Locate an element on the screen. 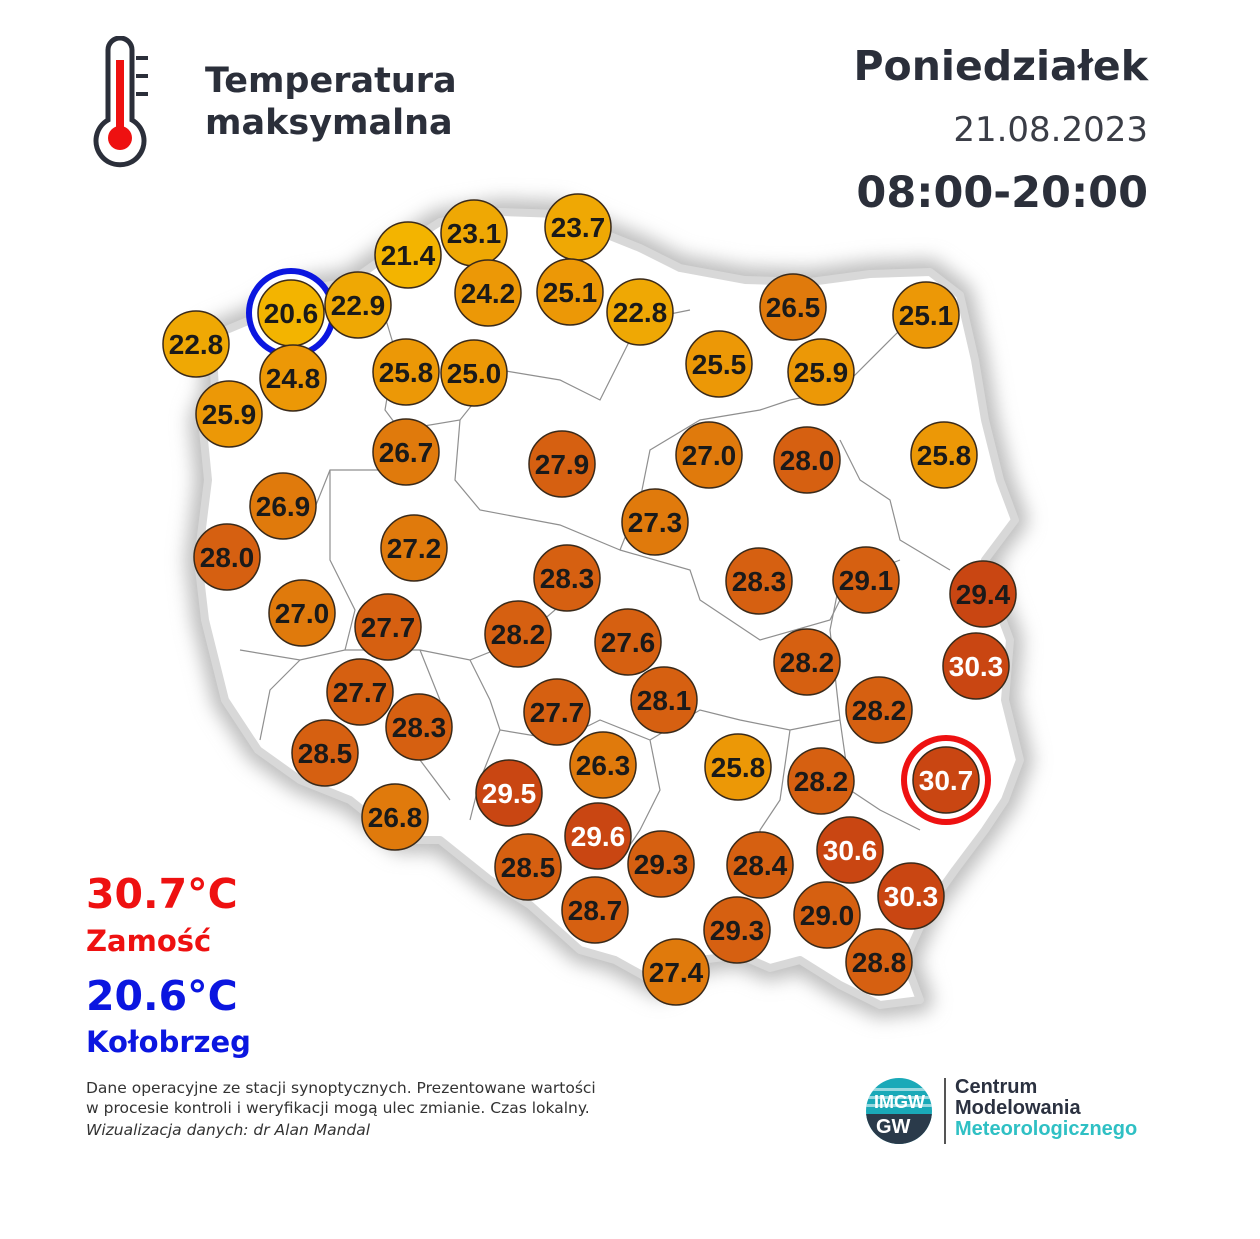 This screenshot has width=1260, height=1239. station-marker: 30.6 is located at coordinates (850, 850).